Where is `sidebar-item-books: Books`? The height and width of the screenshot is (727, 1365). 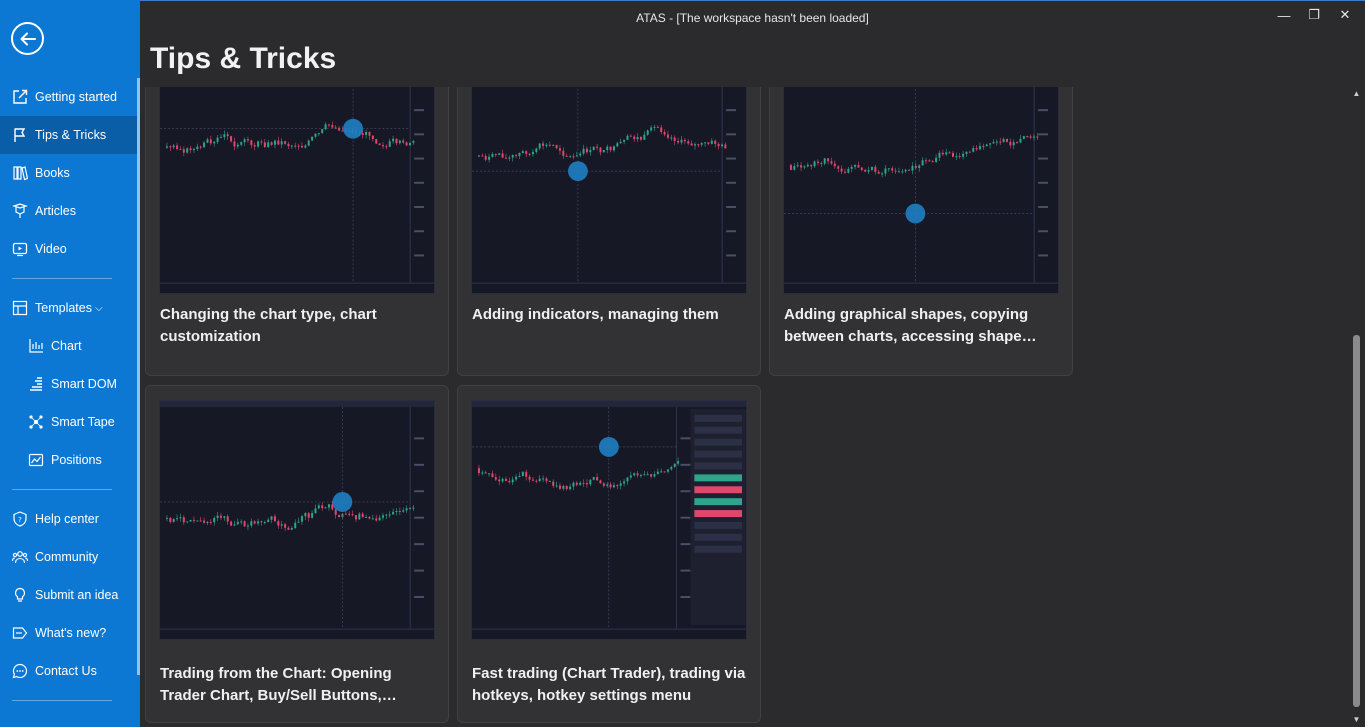
sidebar-item-books: Books is located at coordinates (68, 173).